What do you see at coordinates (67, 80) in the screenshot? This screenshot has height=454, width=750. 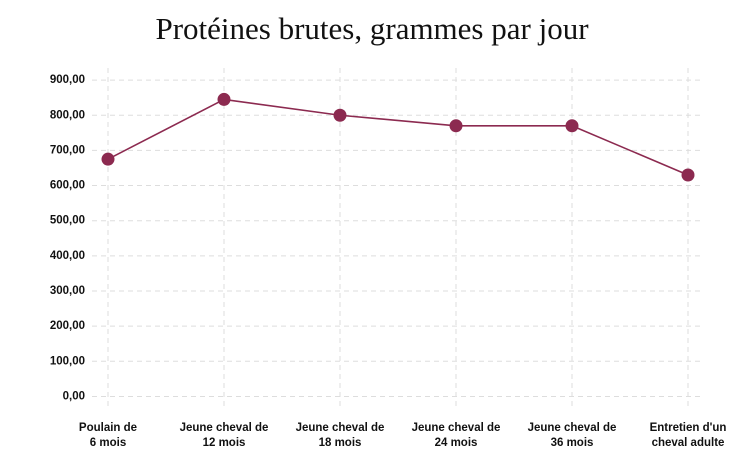 I see `y-tick-label: 900,00` at bounding box center [67, 80].